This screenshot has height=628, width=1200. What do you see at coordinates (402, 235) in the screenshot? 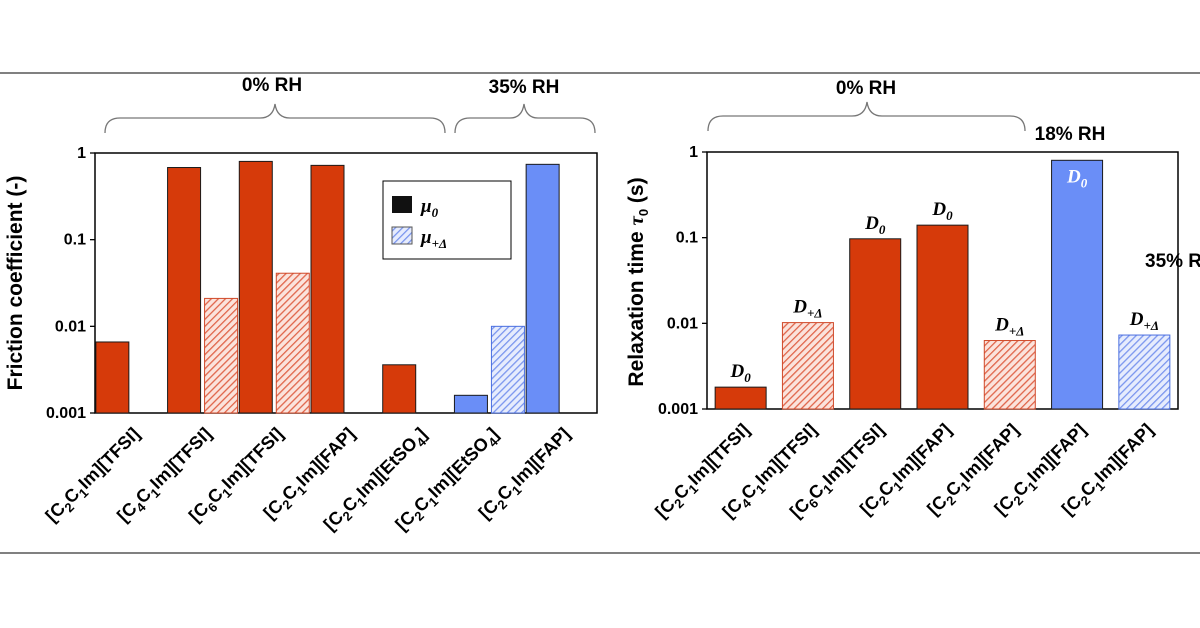
I see `legend-swatch-hatched` at bounding box center [402, 235].